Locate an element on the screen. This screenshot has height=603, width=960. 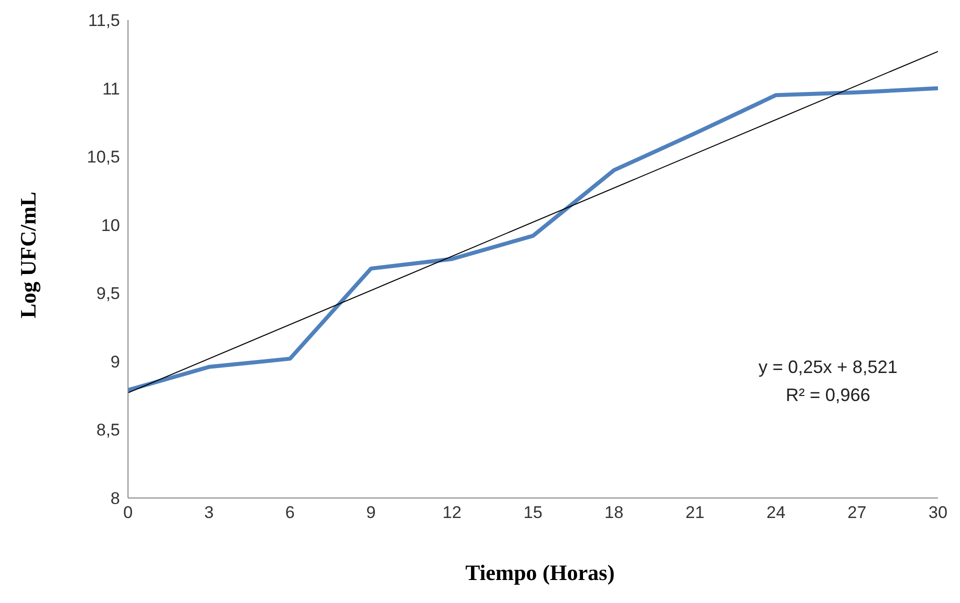
y-tick-label: 8,5 is located at coordinates (108, 430).